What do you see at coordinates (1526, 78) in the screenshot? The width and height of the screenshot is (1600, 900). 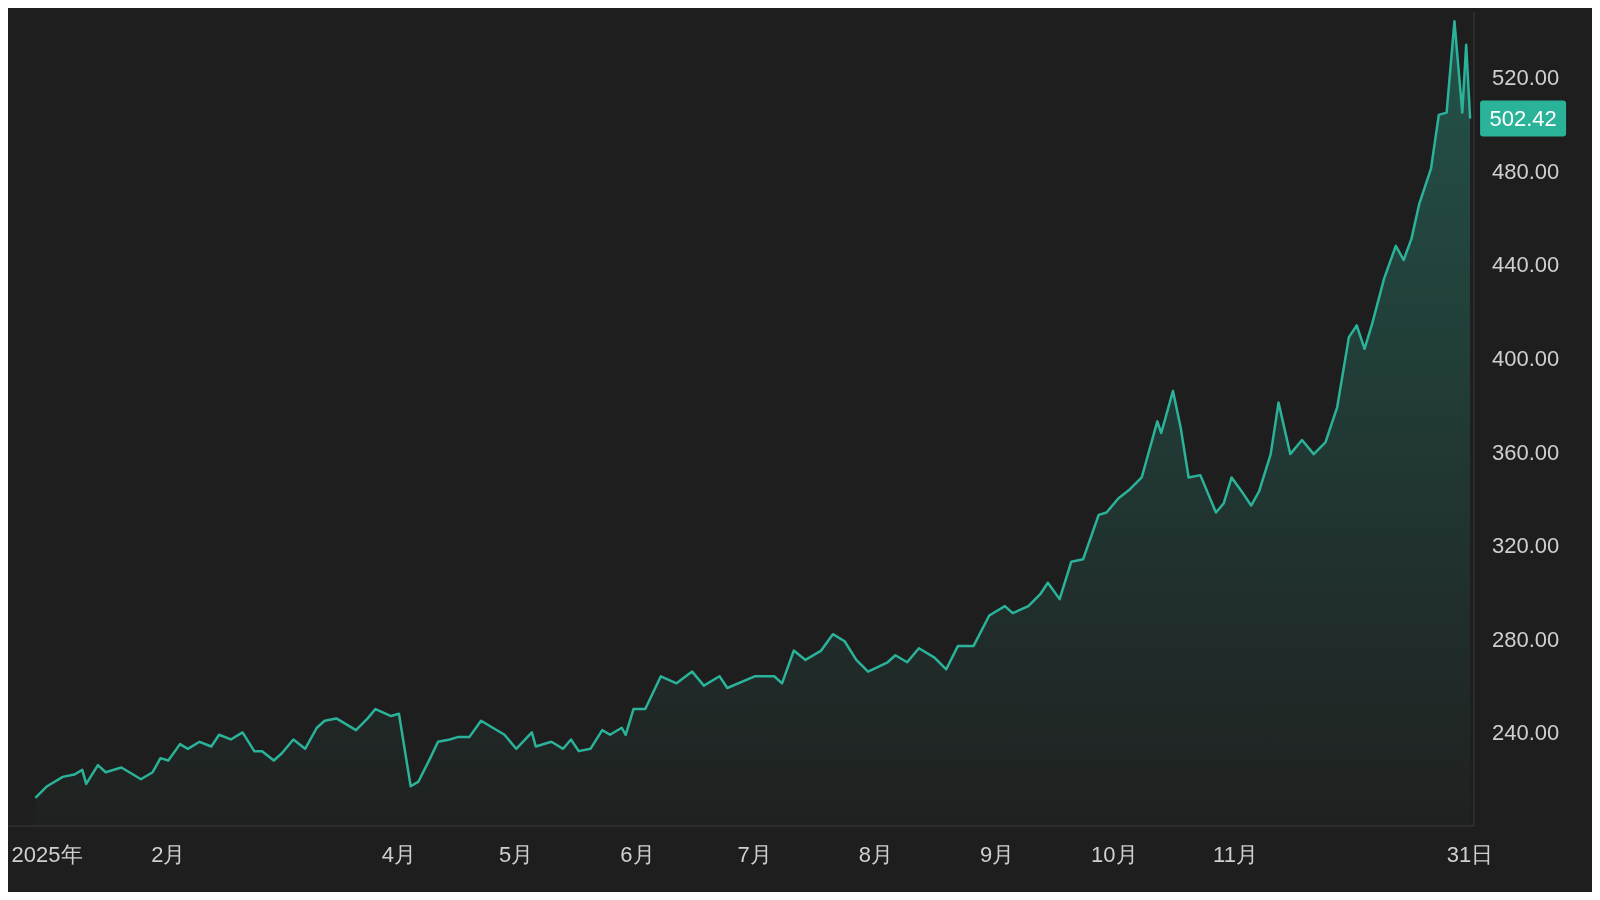 I see `y-tick-label: 520.00` at bounding box center [1526, 78].